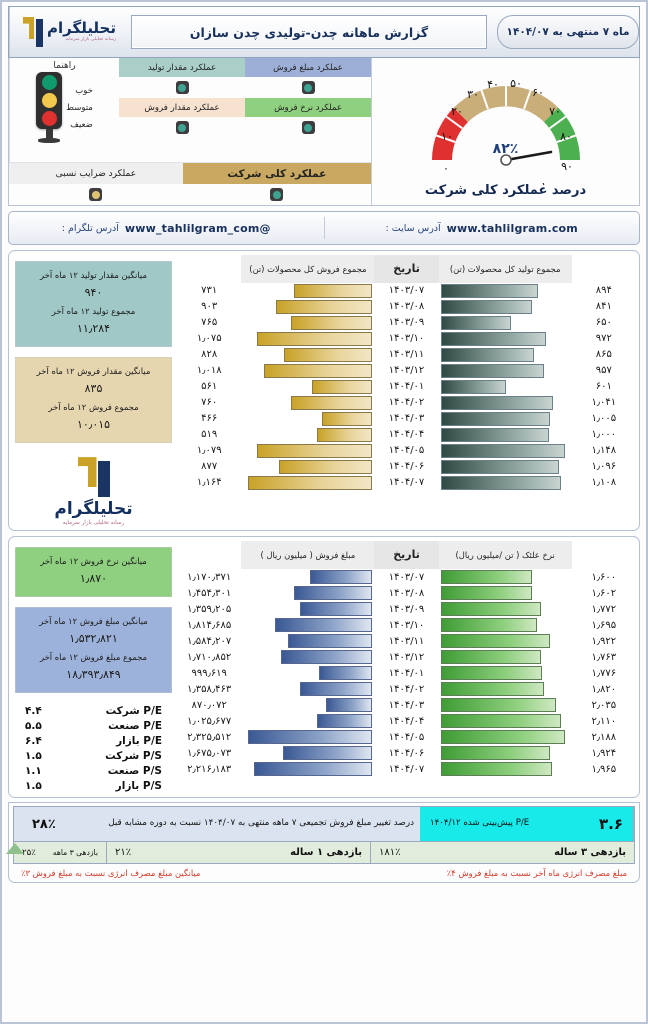 The width and height of the screenshot is (648, 1024). Describe the element at coordinates (406, 641) in the screenshot. I see `row-date: ۱۴۰۳/۱۱` at that location.